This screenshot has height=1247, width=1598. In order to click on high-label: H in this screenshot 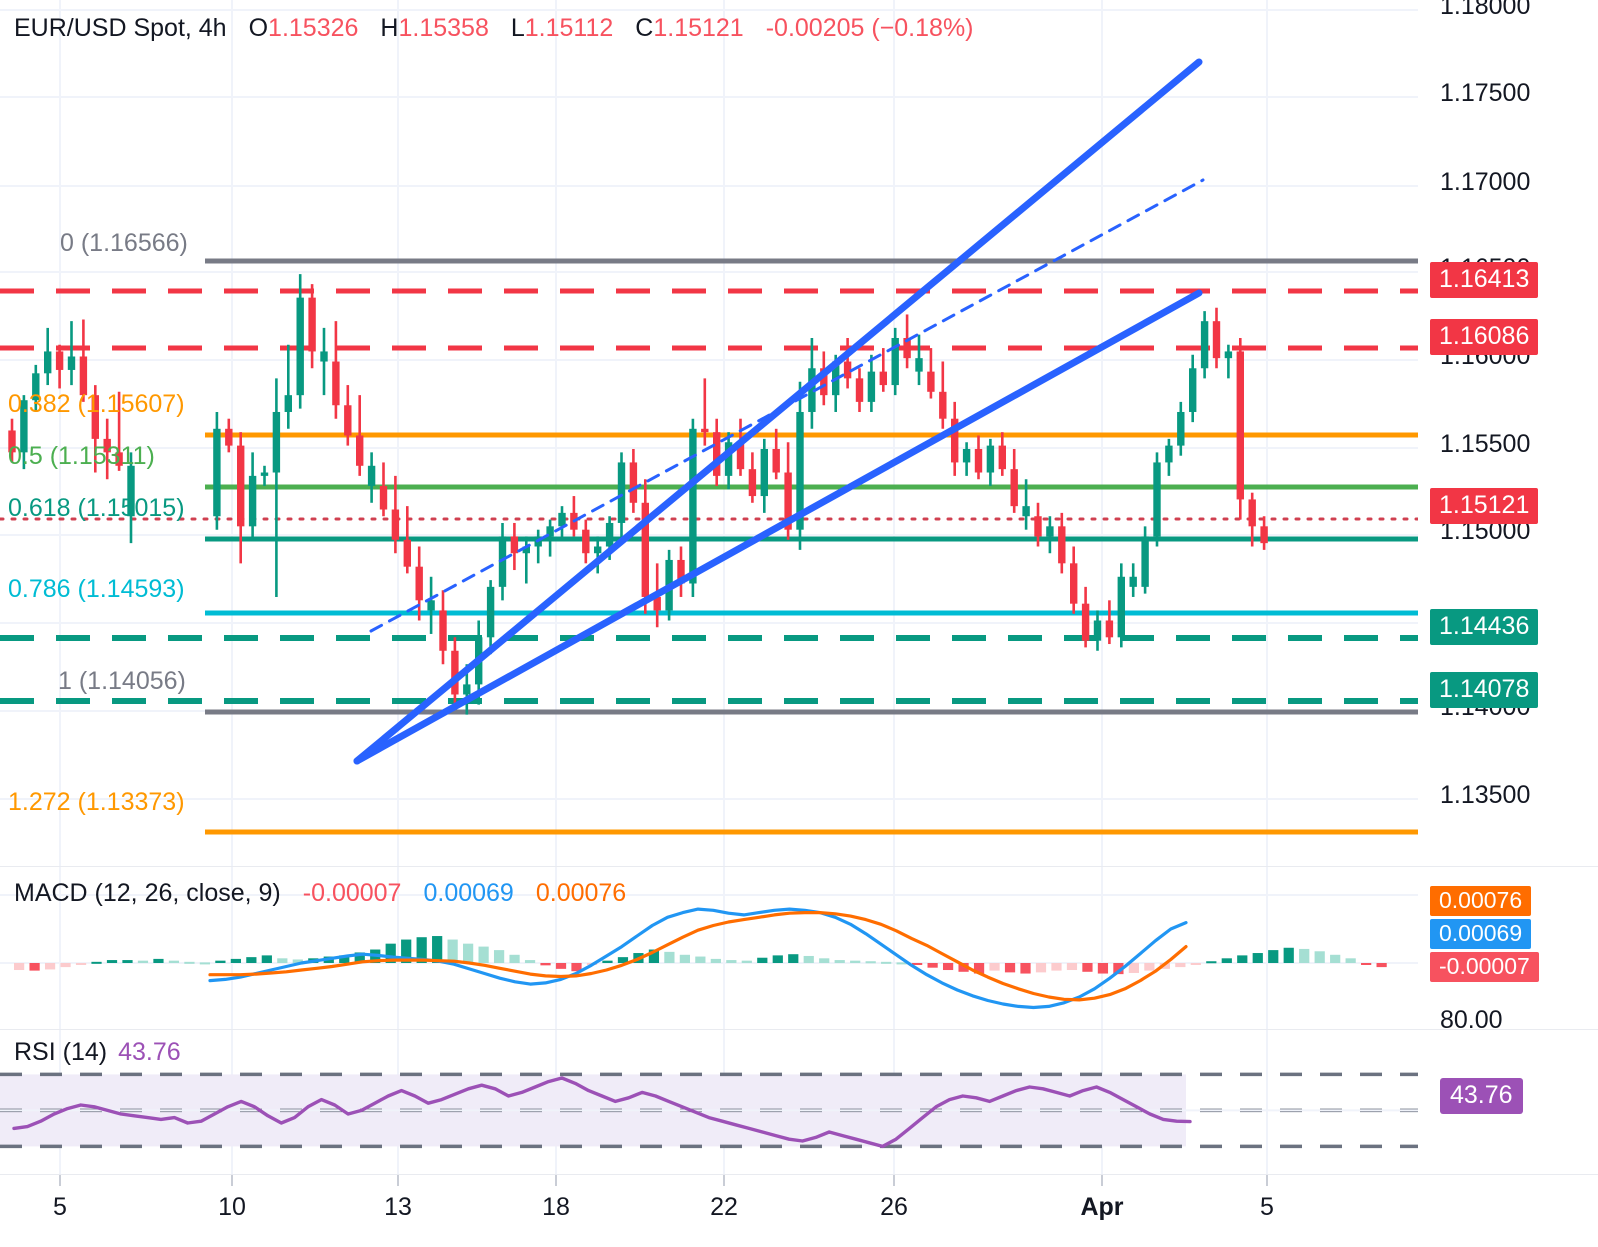, I will do `click(389, 28)`.